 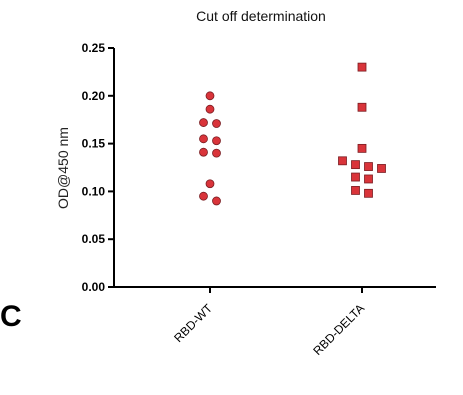 What do you see at coordinates (292, 134) in the screenshot?
I see `data-points` at bounding box center [292, 134].